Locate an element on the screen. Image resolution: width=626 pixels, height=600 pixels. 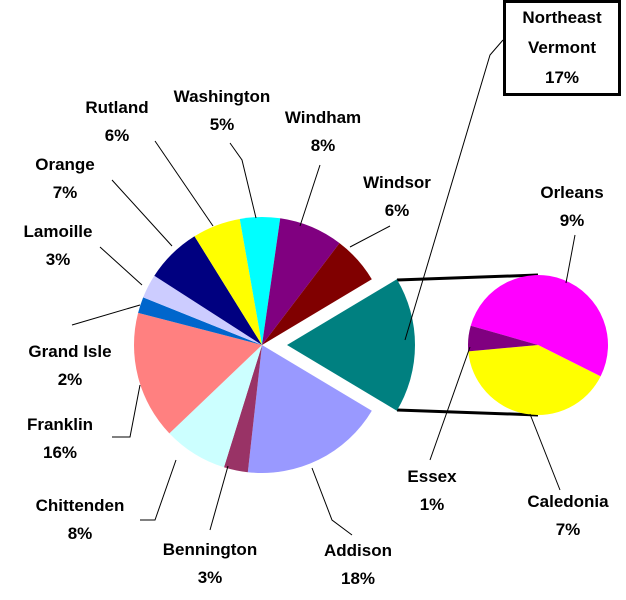
data-label: Windsor 6% is located at coordinates (397, 197).